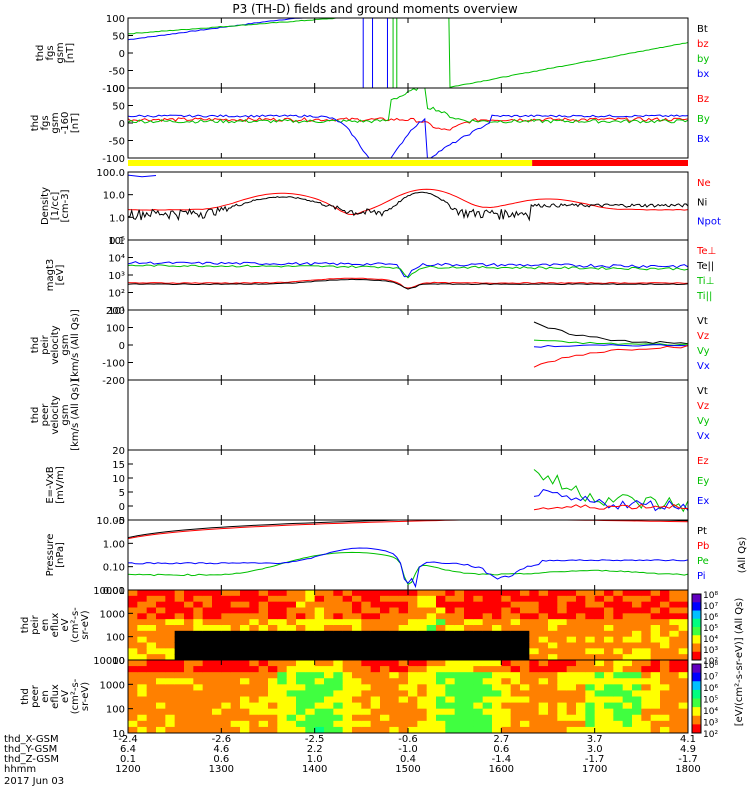  What do you see at coordinates (595, 749) in the screenshot?
I see `x-tick-y-gsm: 3.0` at bounding box center [595, 749].